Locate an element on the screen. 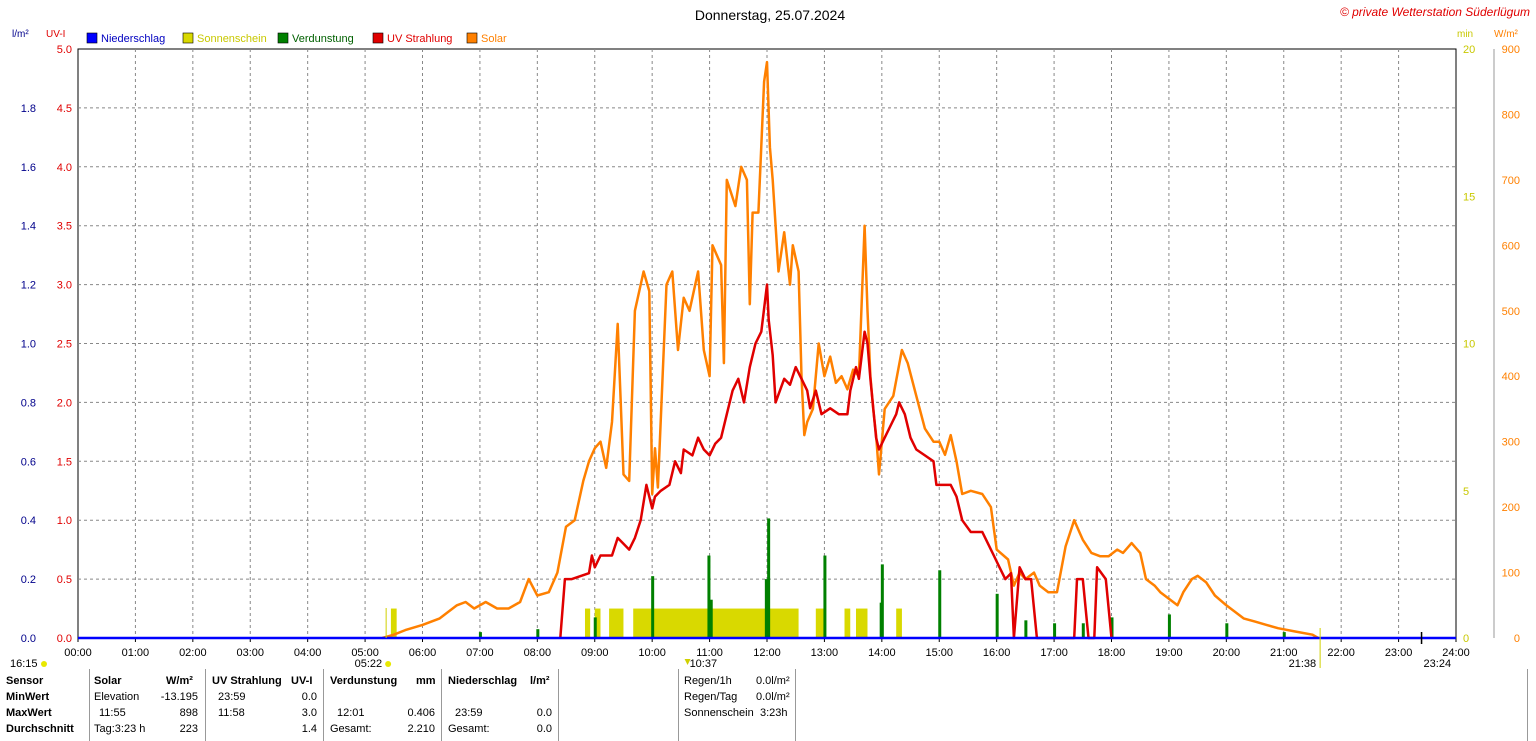 The height and width of the screenshot is (741, 1536). stats-verdunstung-header: Verdunstung is located at coordinates (364, 681).